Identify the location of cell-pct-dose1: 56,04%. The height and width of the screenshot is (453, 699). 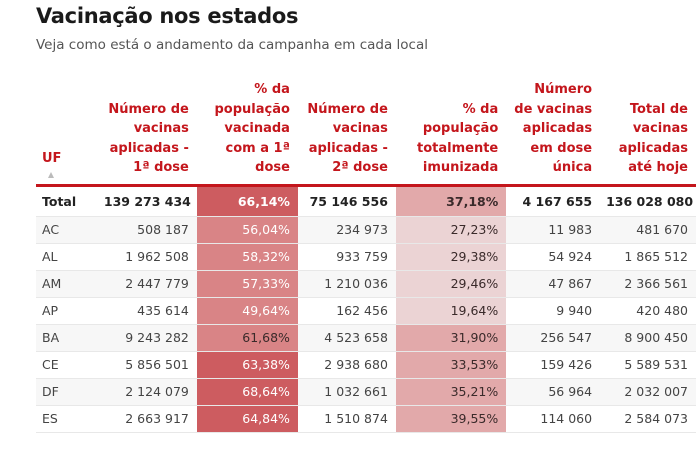
(247, 230).